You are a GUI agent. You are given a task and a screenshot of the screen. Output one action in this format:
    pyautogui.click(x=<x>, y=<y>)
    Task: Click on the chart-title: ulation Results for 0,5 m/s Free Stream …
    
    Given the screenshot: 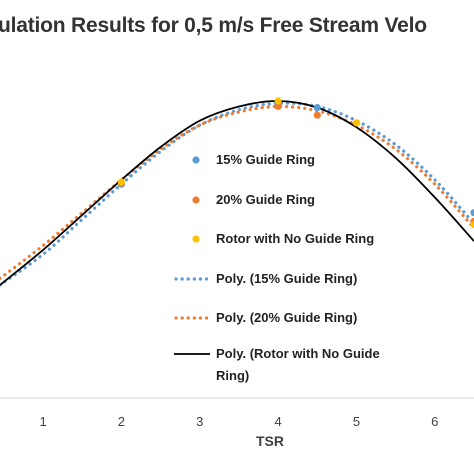 What is the action you would take?
    pyautogui.click(x=237, y=29)
    